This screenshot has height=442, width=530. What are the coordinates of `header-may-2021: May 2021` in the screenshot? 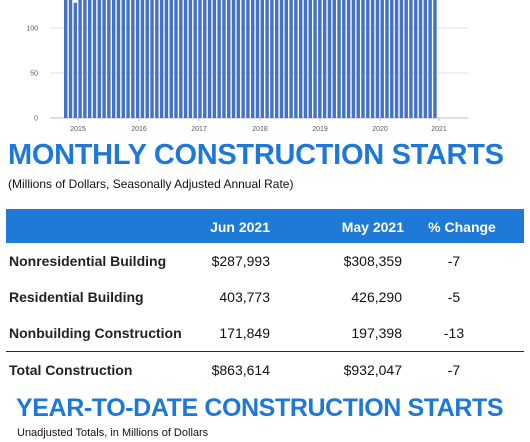 It's located at (372, 227).